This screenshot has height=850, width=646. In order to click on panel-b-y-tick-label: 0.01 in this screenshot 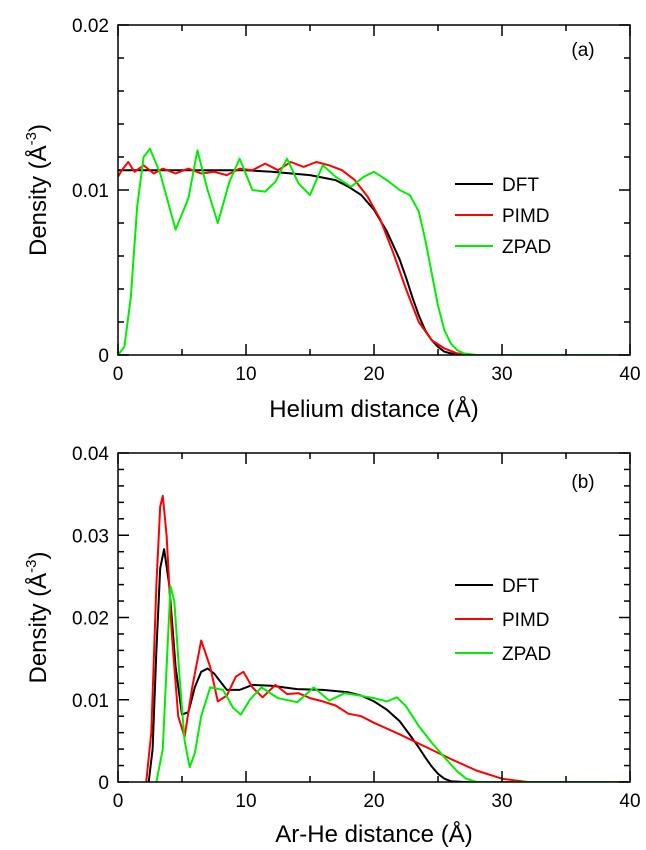, I will do `click(90, 701)`.